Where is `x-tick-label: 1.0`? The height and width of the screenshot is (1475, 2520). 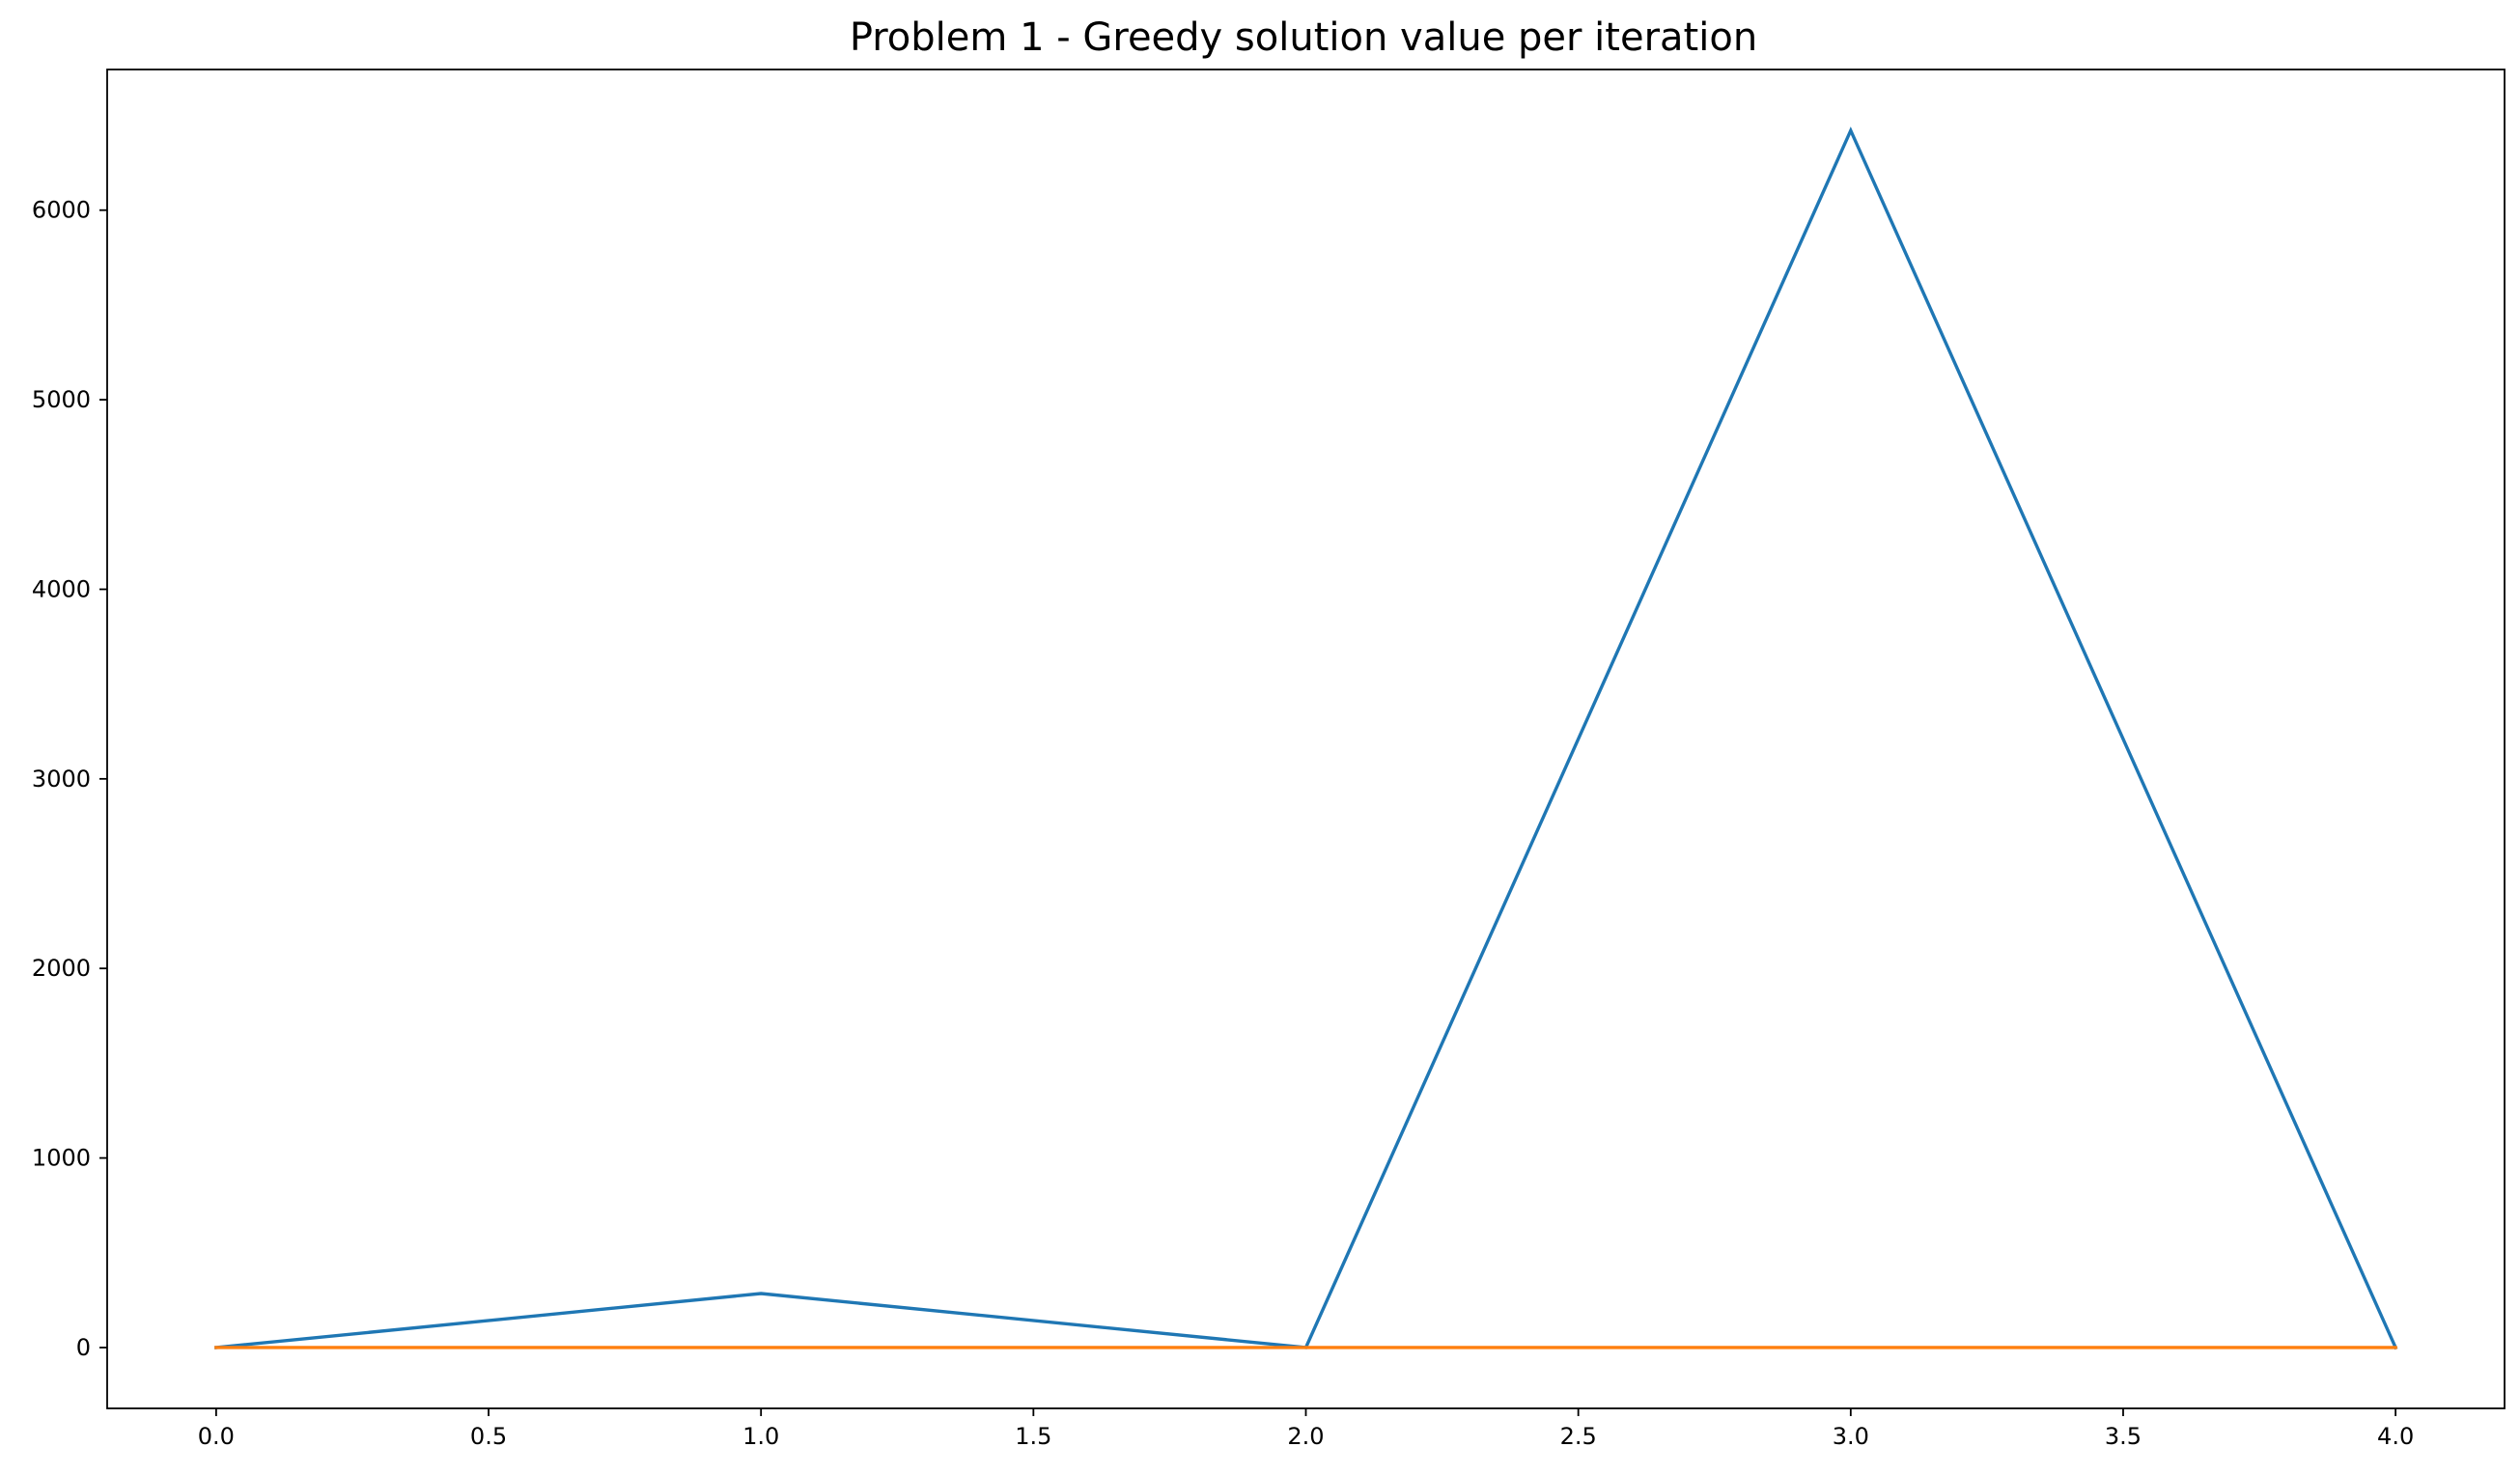
x-tick-label: 1.0 is located at coordinates (761, 1436).